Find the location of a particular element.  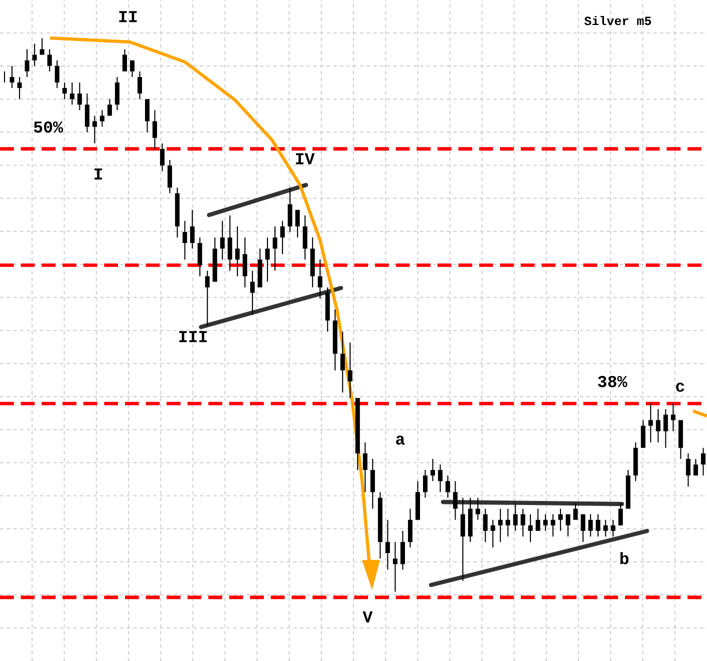

text: II is located at coordinates (128, 16).